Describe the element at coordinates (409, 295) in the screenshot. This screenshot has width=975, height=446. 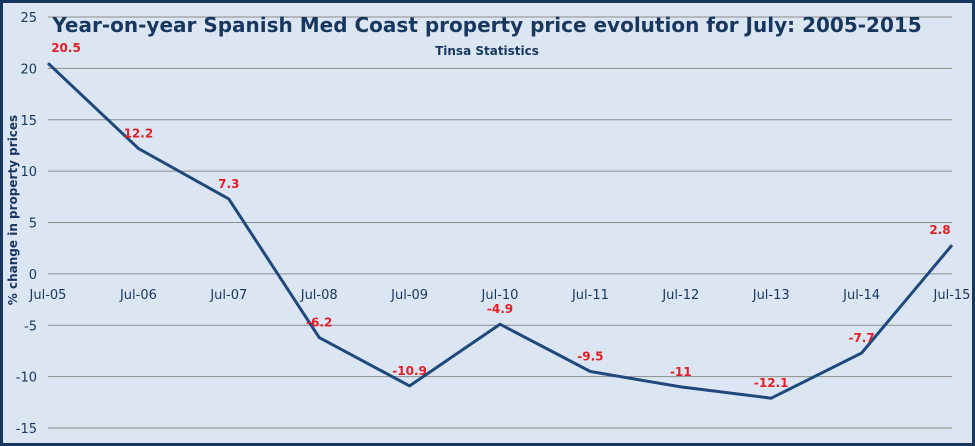
I see `x-tick-label: Jul-09` at that location.